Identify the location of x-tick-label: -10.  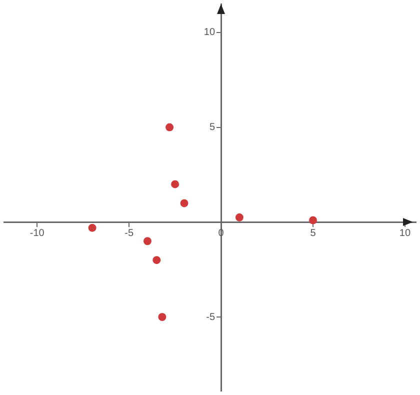
(37, 233).